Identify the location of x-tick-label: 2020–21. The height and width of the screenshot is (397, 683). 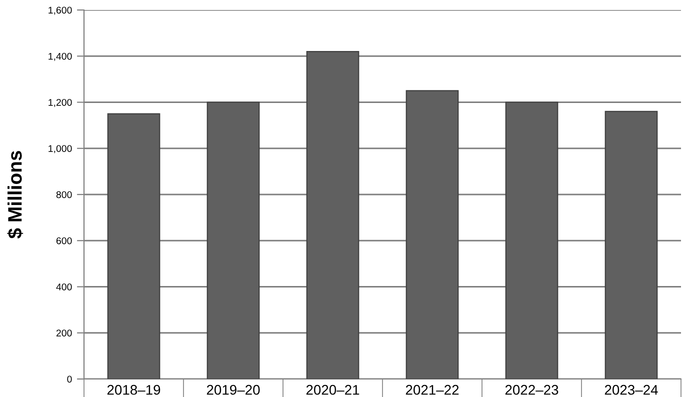
(333, 389).